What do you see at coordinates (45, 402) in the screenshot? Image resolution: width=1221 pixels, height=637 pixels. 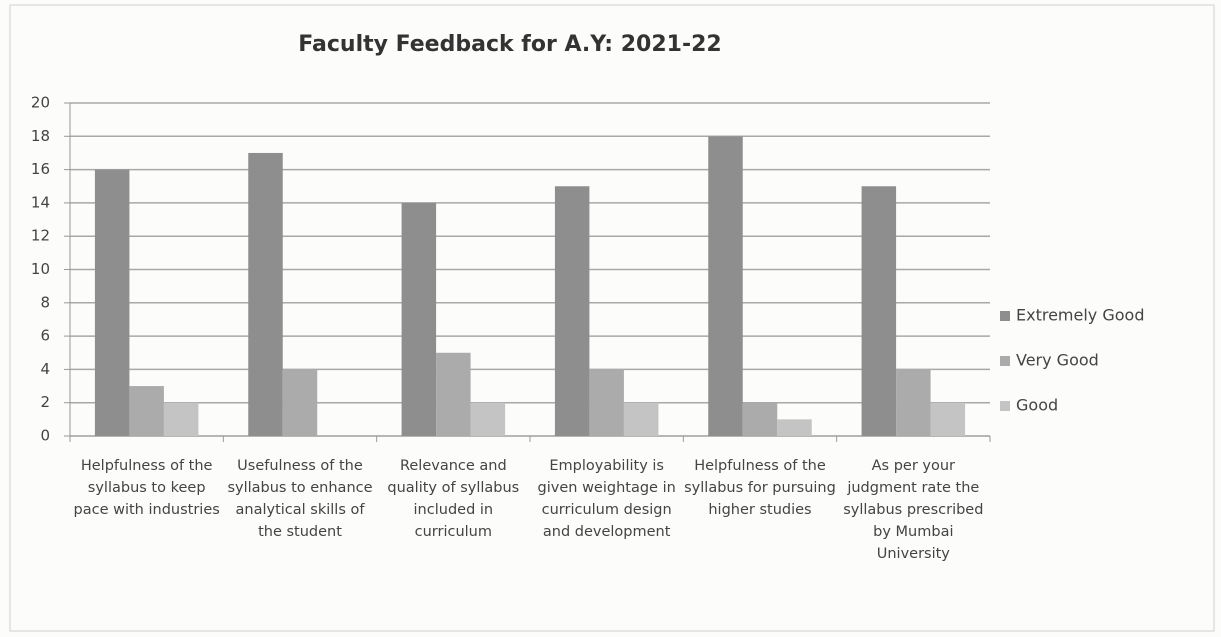 I see `y-tick-label: 2` at bounding box center [45, 402].